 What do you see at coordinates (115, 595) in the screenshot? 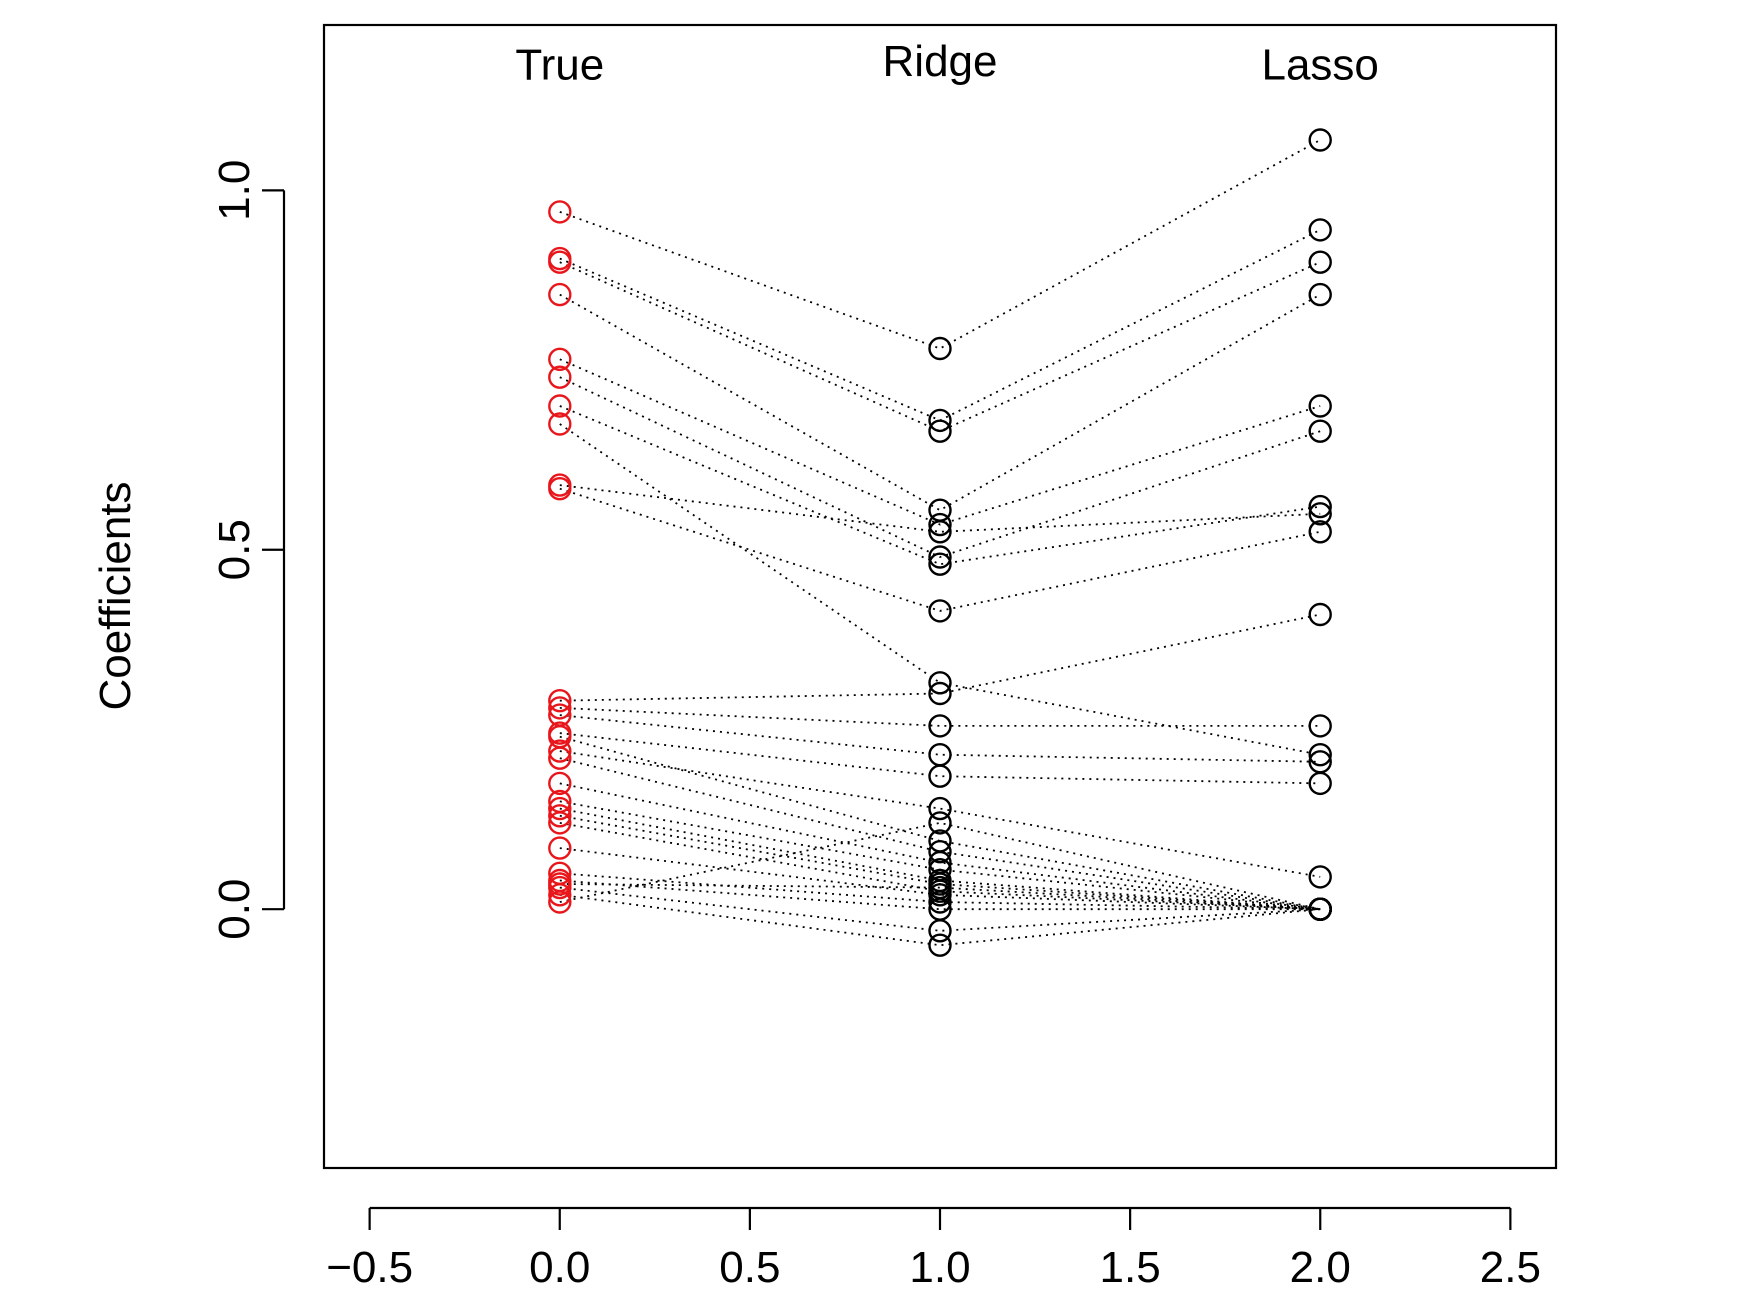
I see `y-axis-title: Coefficients` at bounding box center [115, 595].